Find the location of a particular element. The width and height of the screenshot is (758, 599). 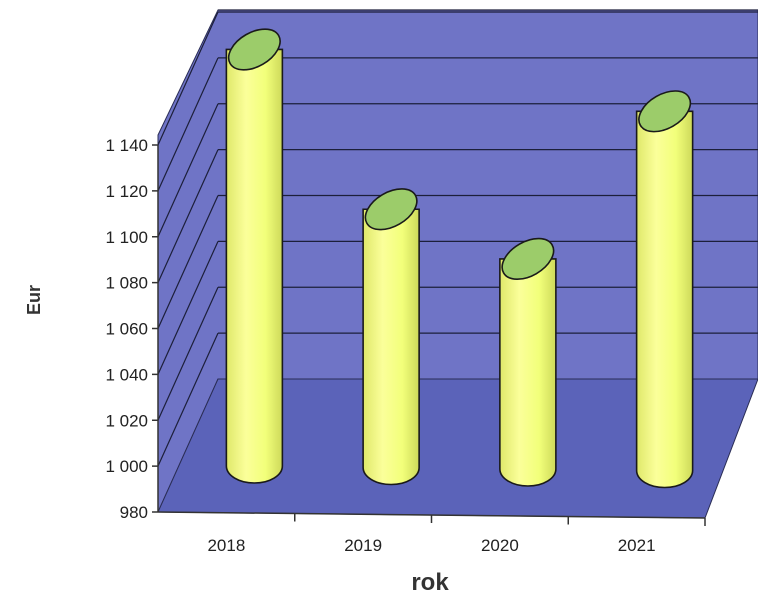

bar-2019 is located at coordinates (390, 333).